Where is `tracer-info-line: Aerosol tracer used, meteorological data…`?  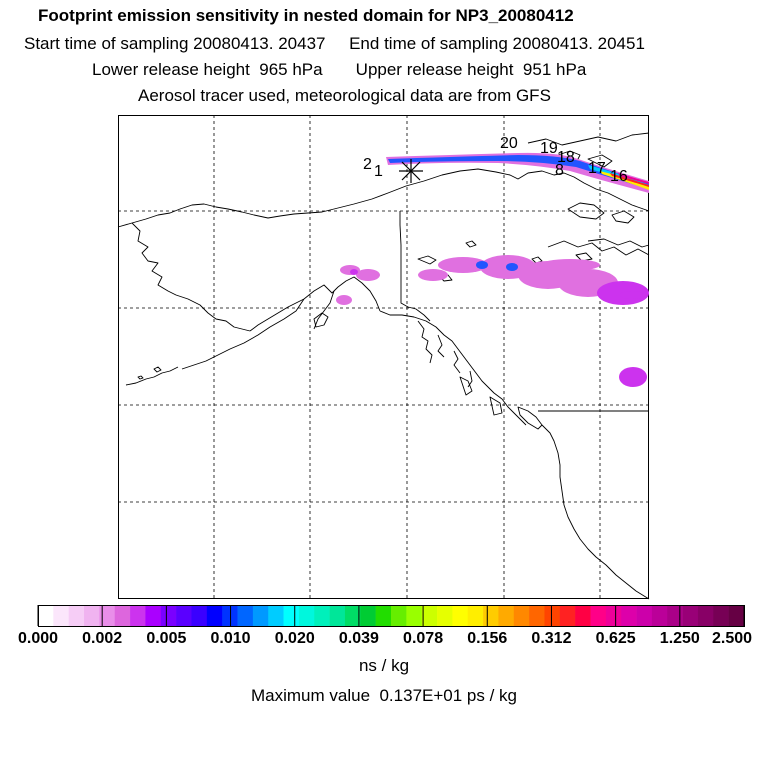
tracer-info-line: Aerosol tracer used, meteorological data… is located at coordinates (344, 95).